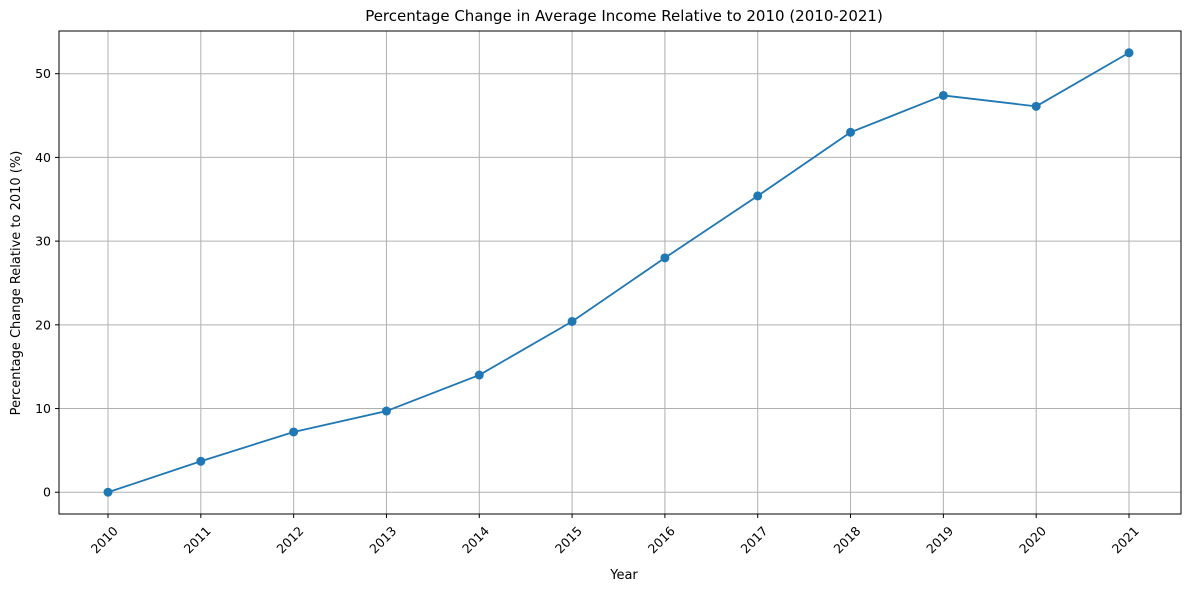 This screenshot has height=589, width=1189. Describe the element at coordinates (1125, 539) in the screenshot. I see `x-tick-label: 2021` at that location.